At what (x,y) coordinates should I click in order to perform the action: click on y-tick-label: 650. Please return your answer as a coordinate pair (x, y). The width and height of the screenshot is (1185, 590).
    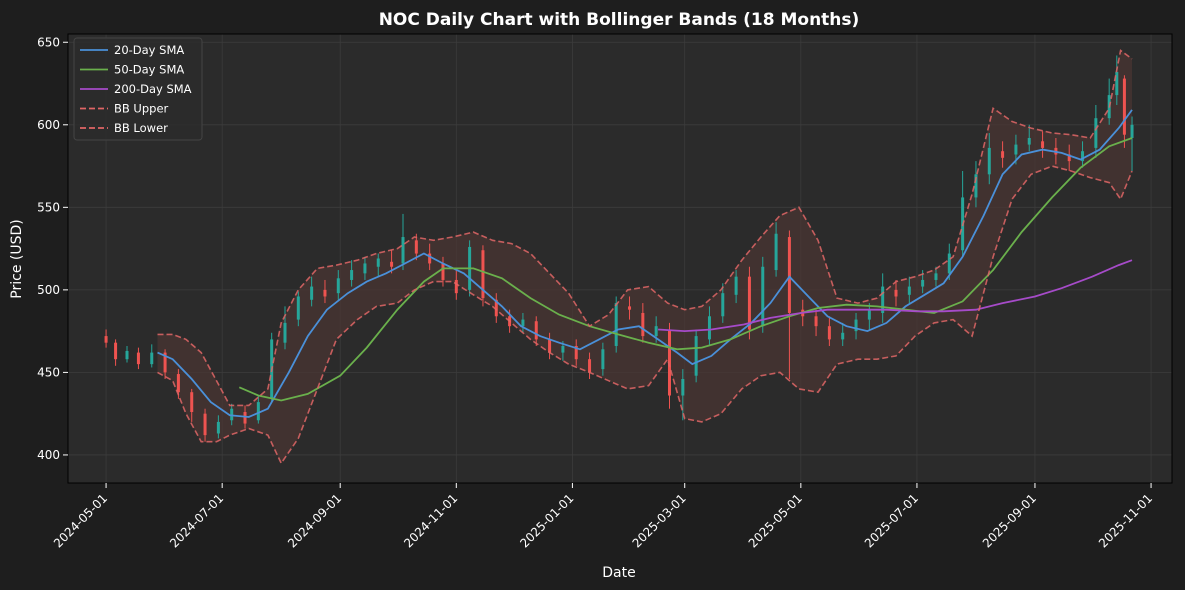
    Looking at the image, I should click on (48, 42).